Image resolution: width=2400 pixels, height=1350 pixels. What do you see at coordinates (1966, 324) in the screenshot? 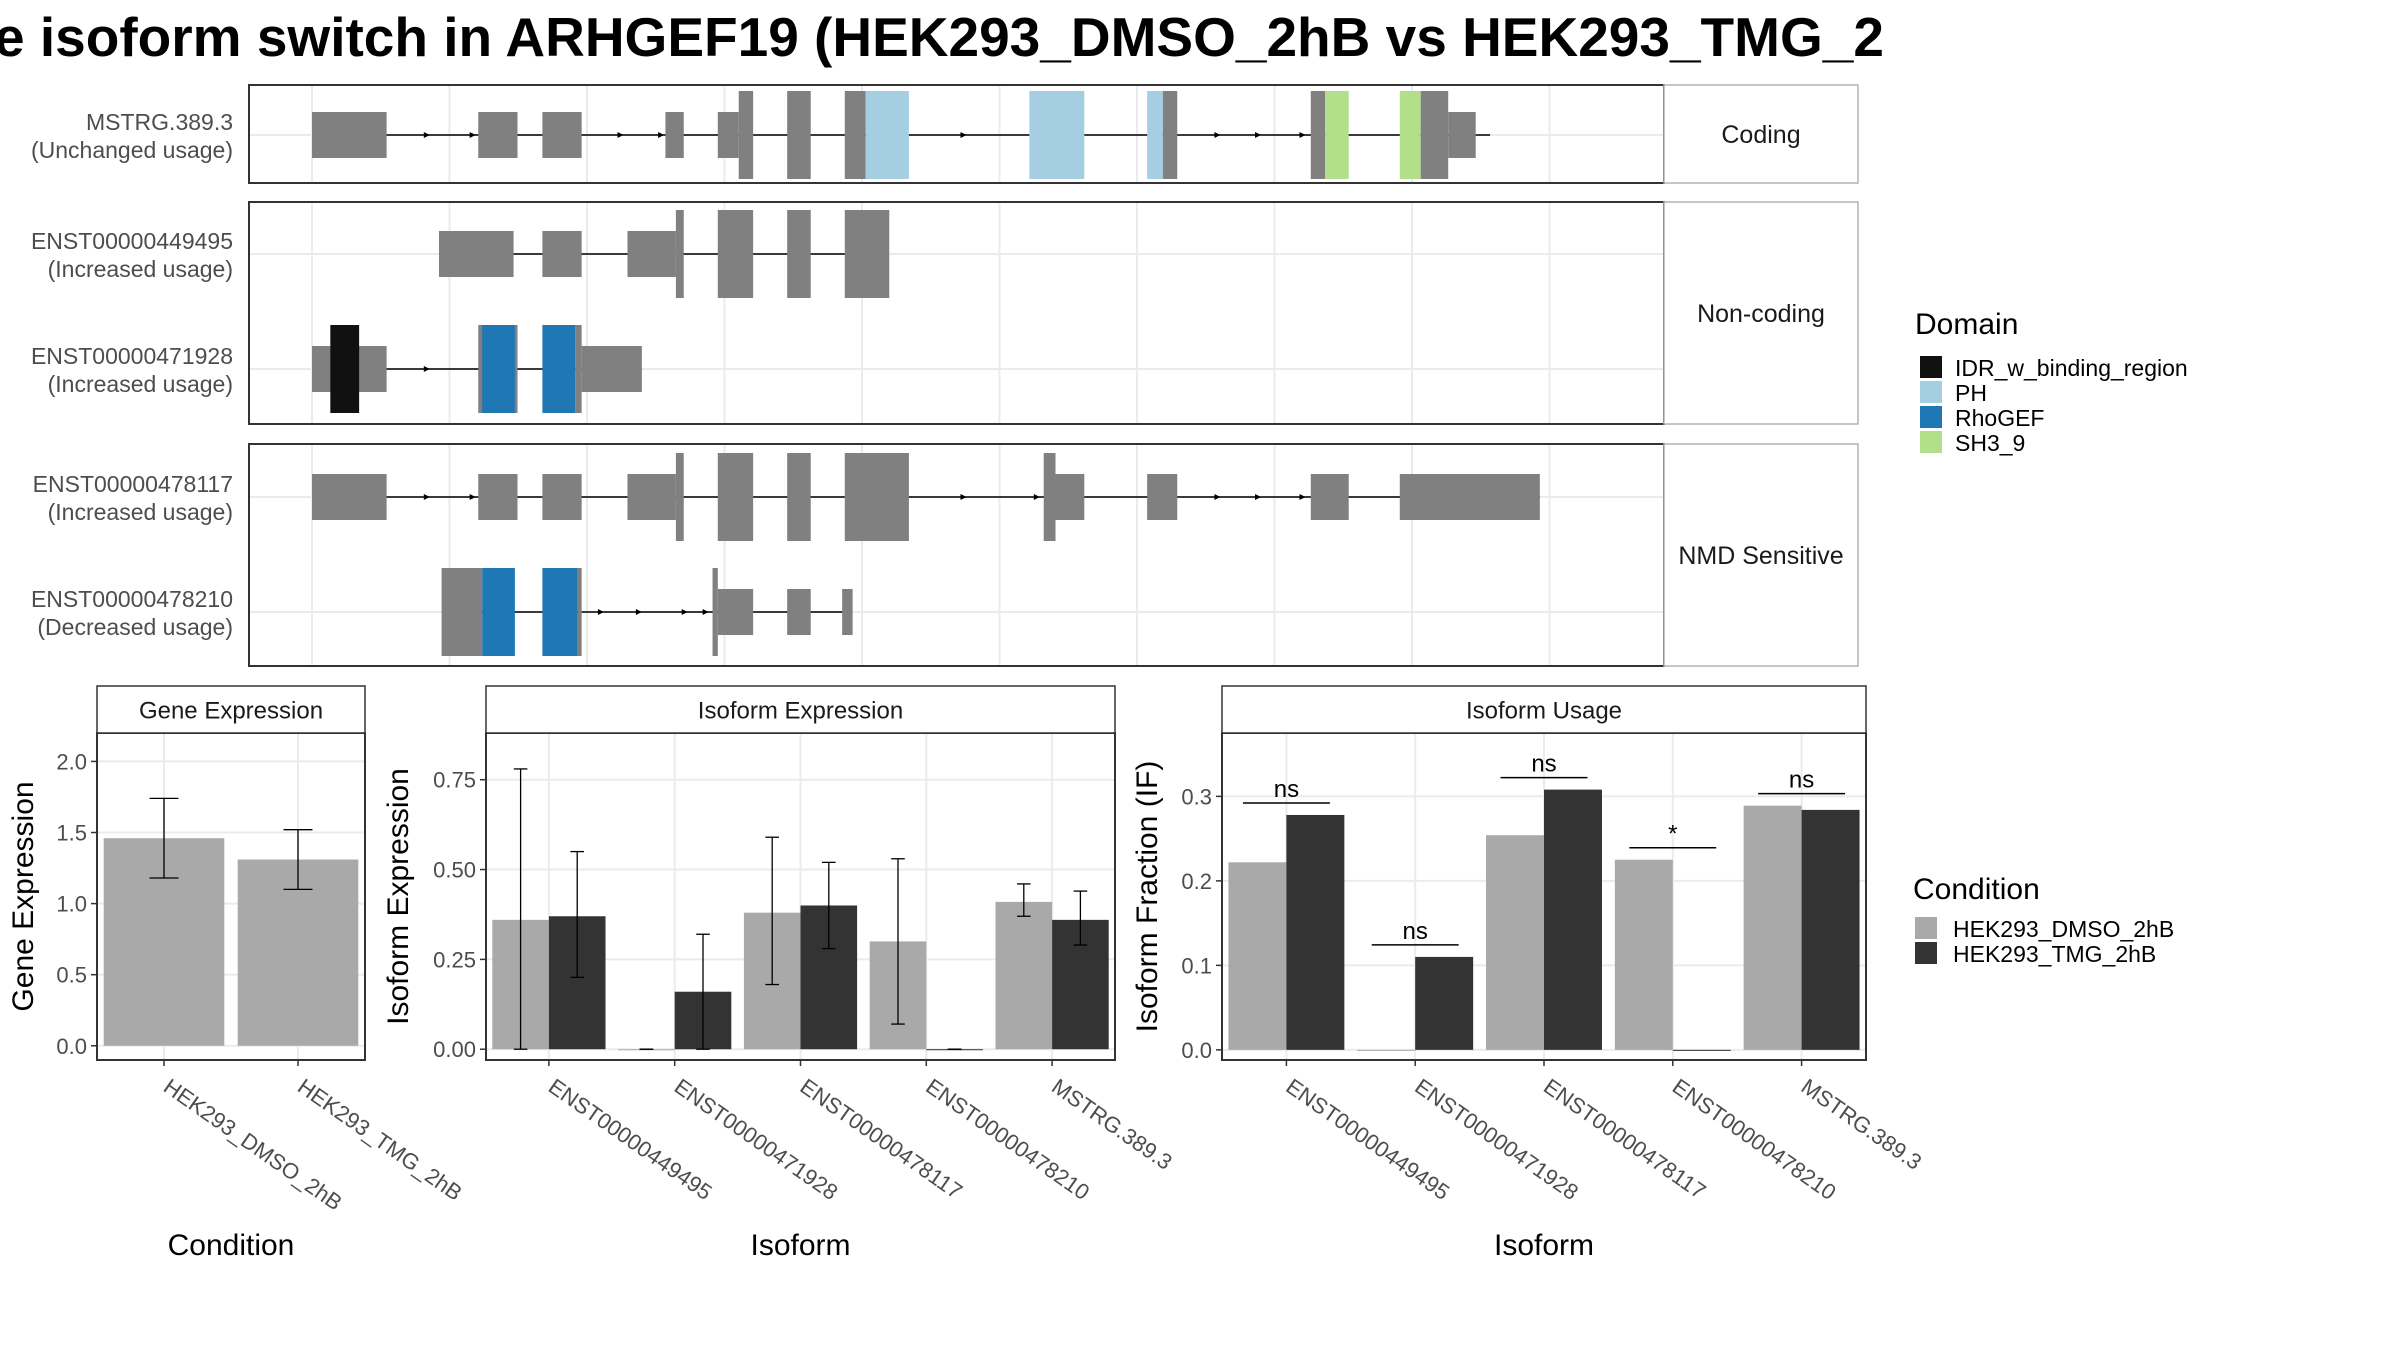
I see `domain-legend-title: Domain` at bounding box center [1966, 324].